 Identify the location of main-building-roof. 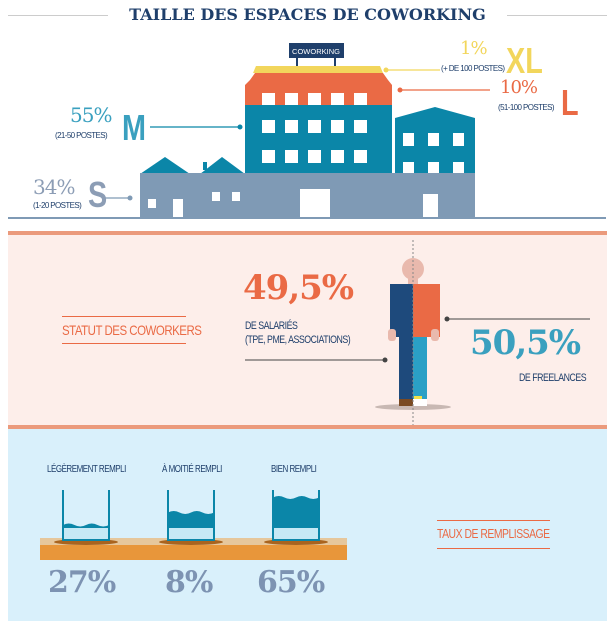
(318, 69).